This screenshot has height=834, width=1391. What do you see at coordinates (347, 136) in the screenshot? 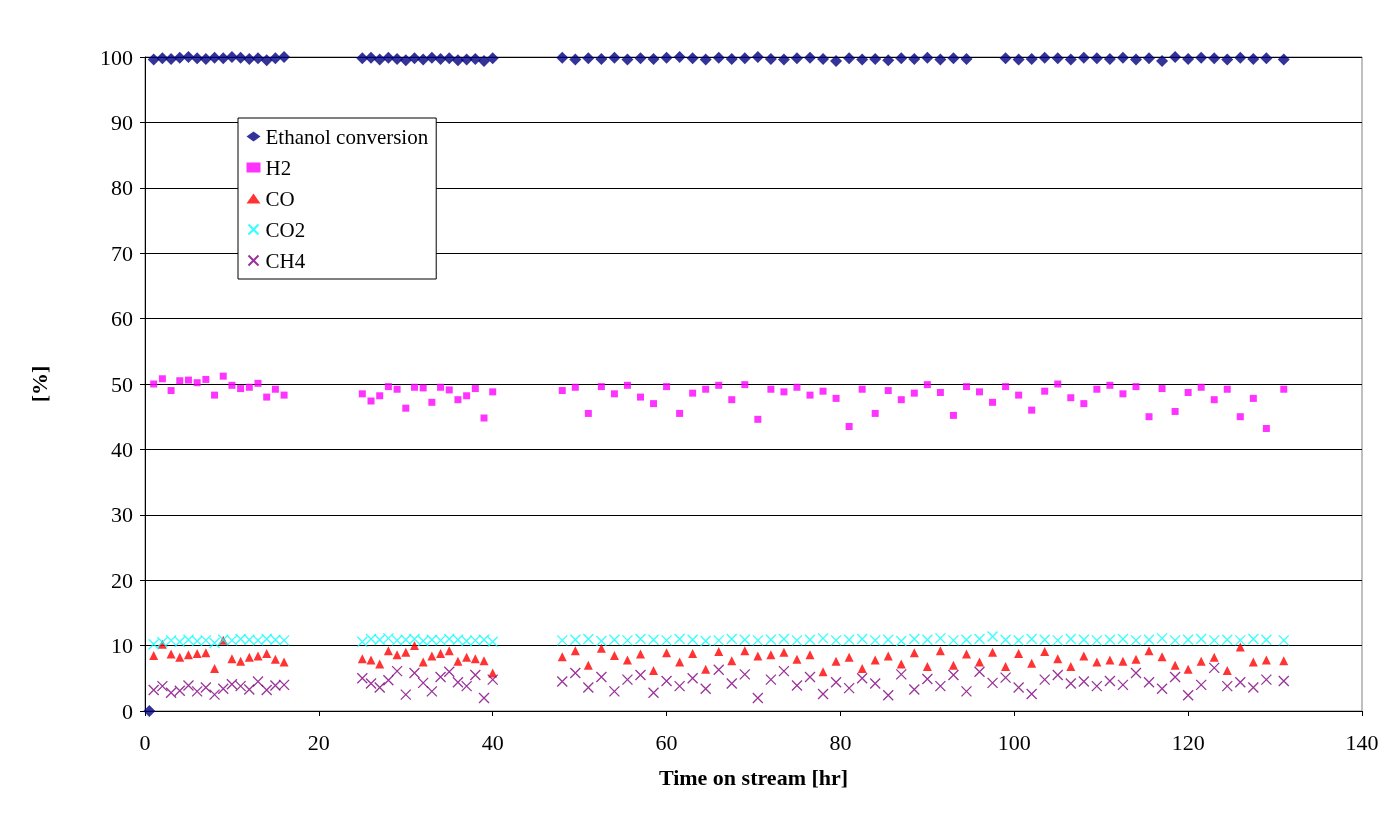
I see `legend-label: Ethanol conversion` at bounding box center [347, 136].